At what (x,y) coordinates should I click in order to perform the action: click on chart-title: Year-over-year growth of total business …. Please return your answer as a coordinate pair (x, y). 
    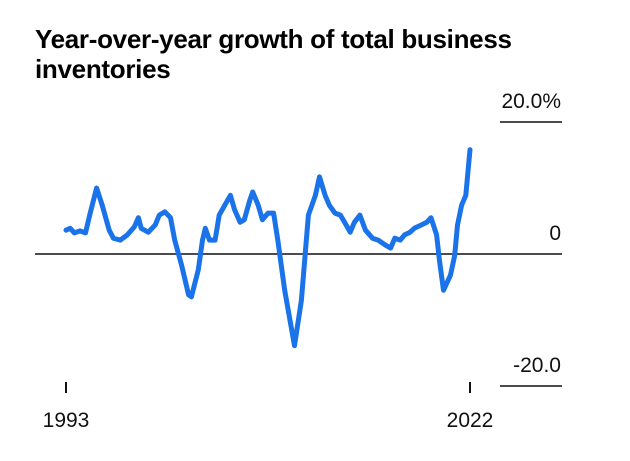
    Looking at the image, I should click on (273, 54).